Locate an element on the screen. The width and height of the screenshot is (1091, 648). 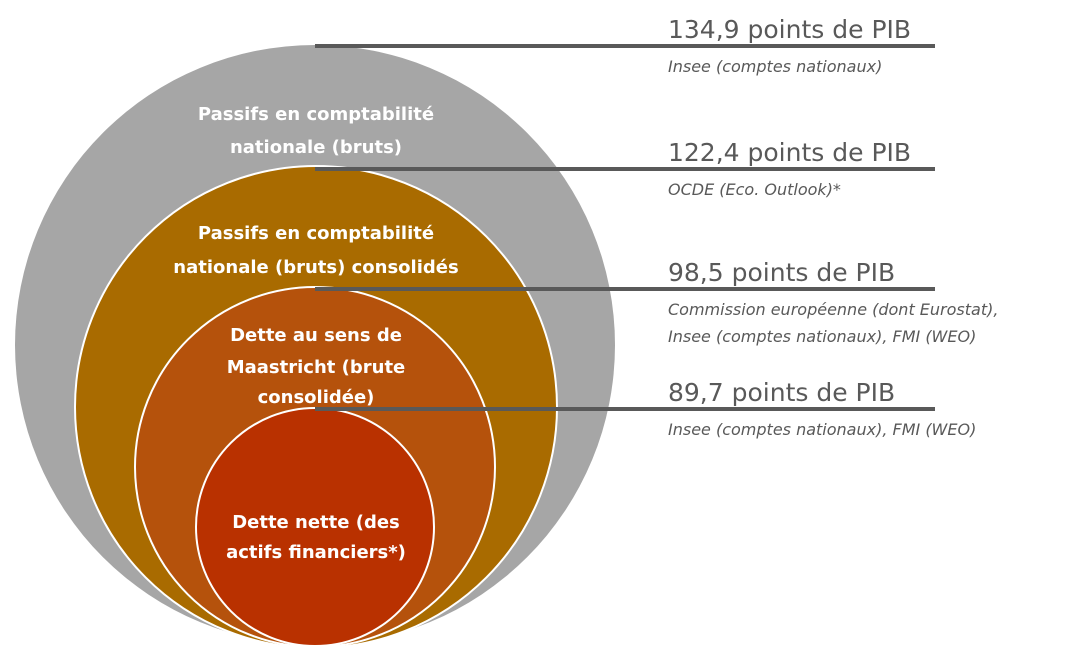
measure-value: 98,5 points de PIB is located at coordinates (781, 272).